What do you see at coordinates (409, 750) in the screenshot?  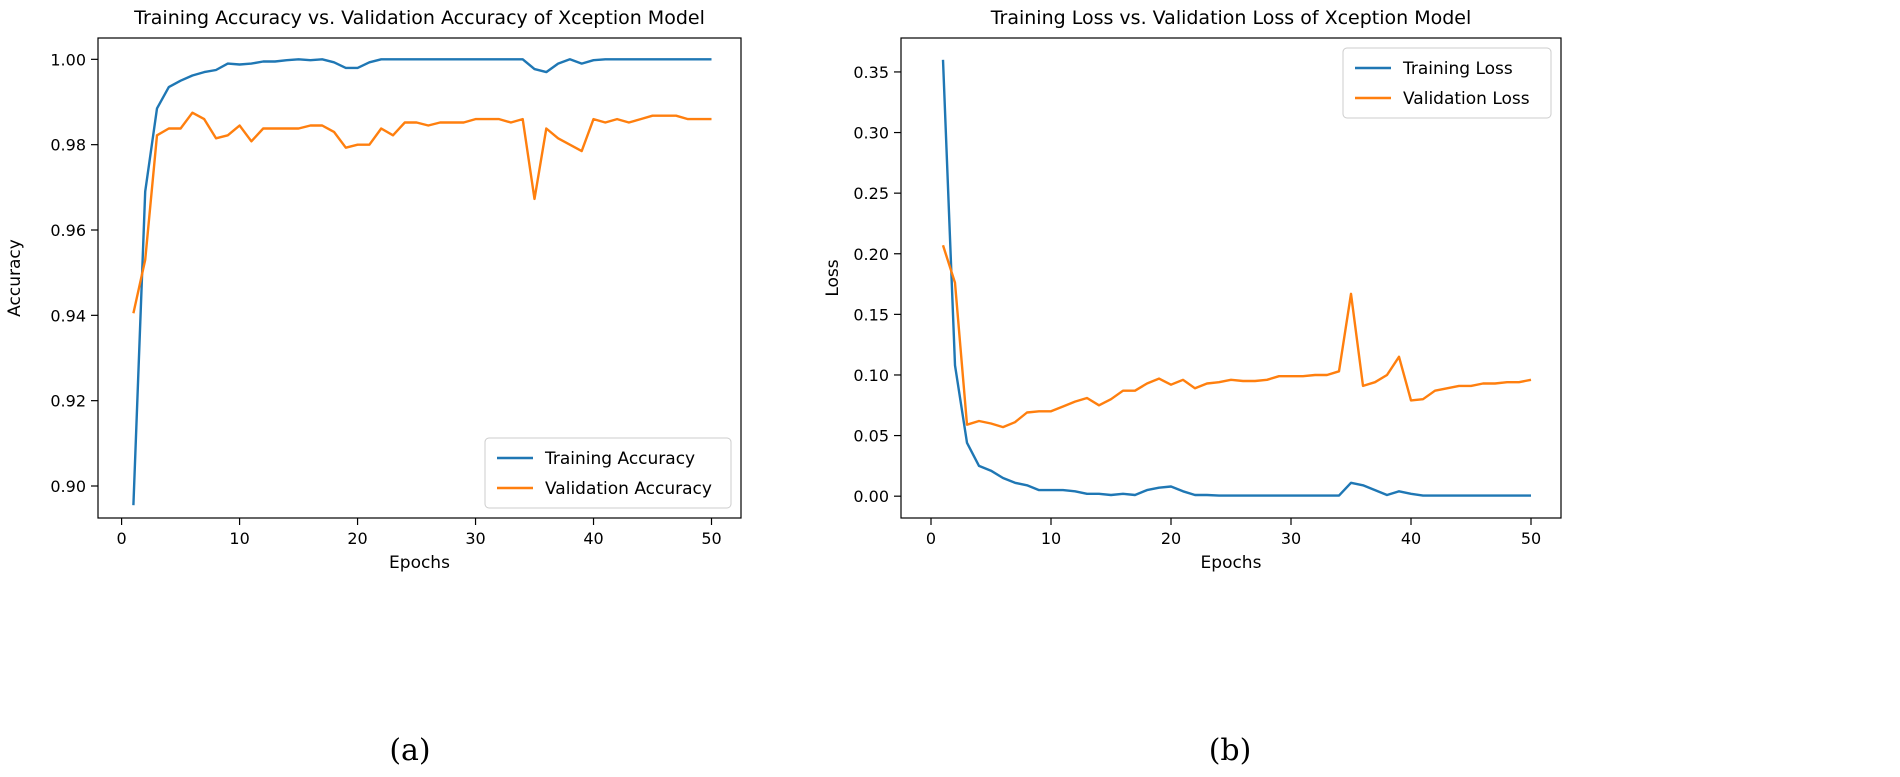 I see `figure-caption: (a)` at bounding box center [409, 750].